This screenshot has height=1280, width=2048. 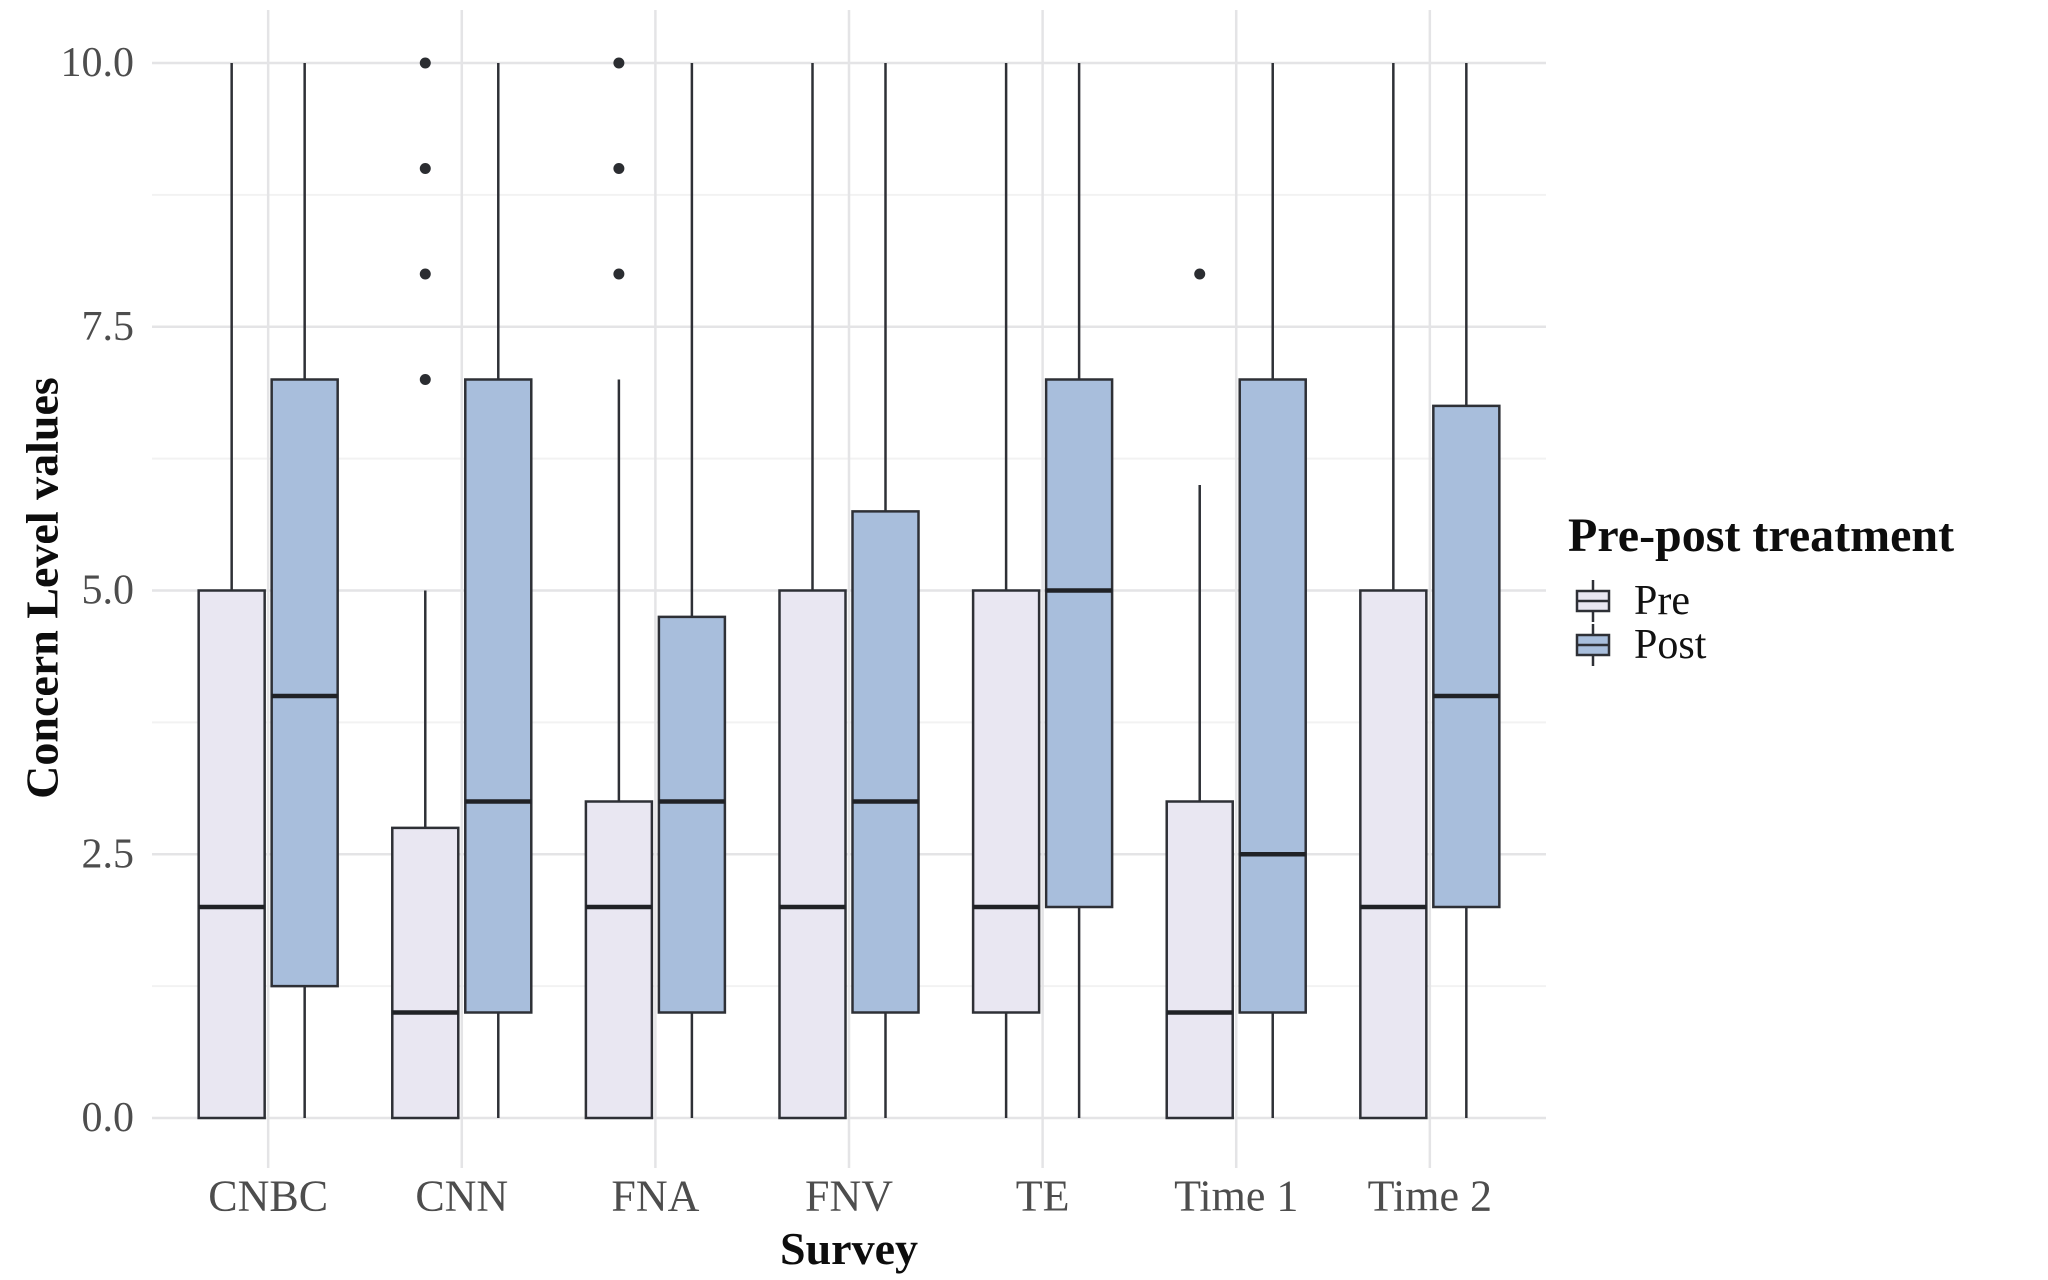 I want to click on box-post-FNV, so click(x=885, y=762).